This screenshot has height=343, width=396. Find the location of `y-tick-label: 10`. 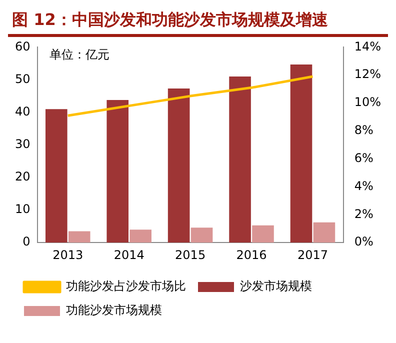

y-tick-label: 10 is located at coordinates (22, 209).